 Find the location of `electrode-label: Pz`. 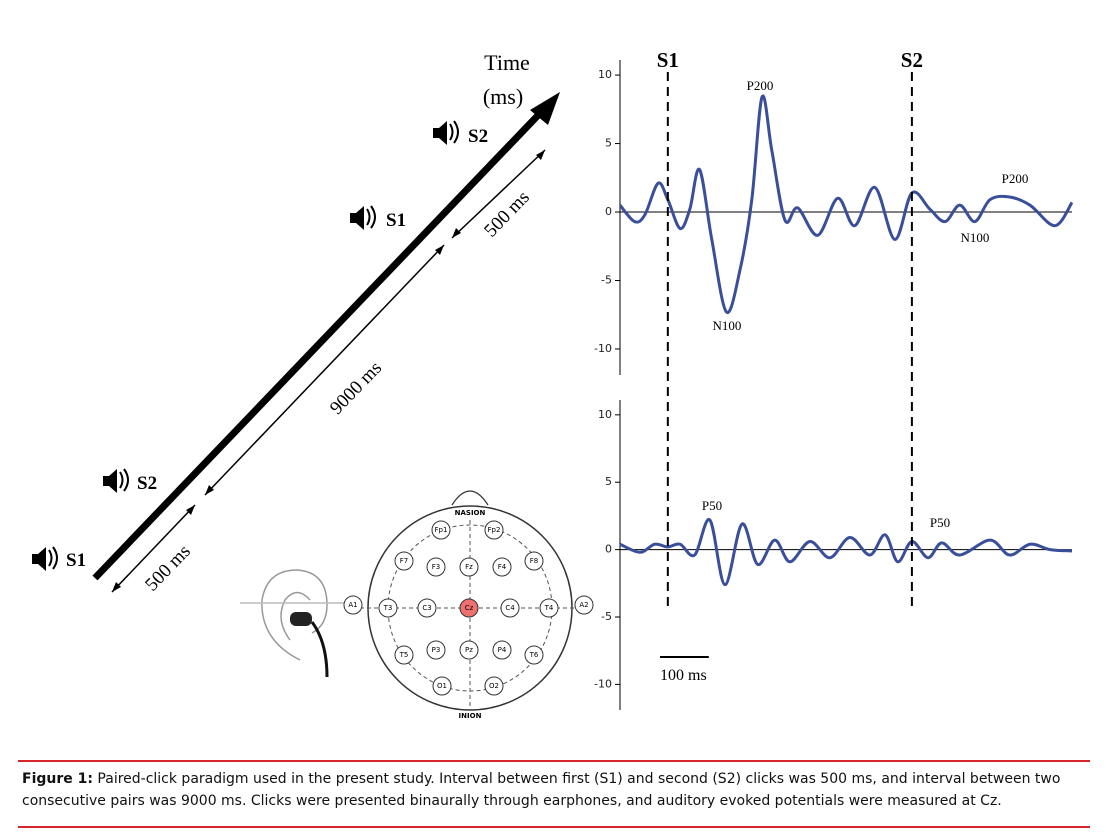

electrode-label: Pz is located at coordinates (469, 650).